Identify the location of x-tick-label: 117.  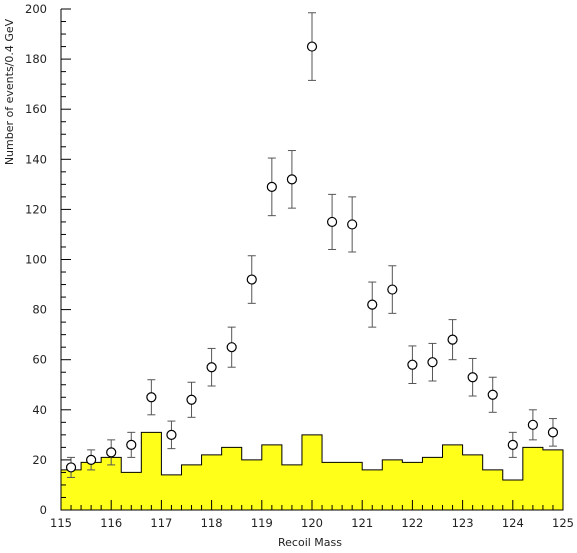
(161, 523).